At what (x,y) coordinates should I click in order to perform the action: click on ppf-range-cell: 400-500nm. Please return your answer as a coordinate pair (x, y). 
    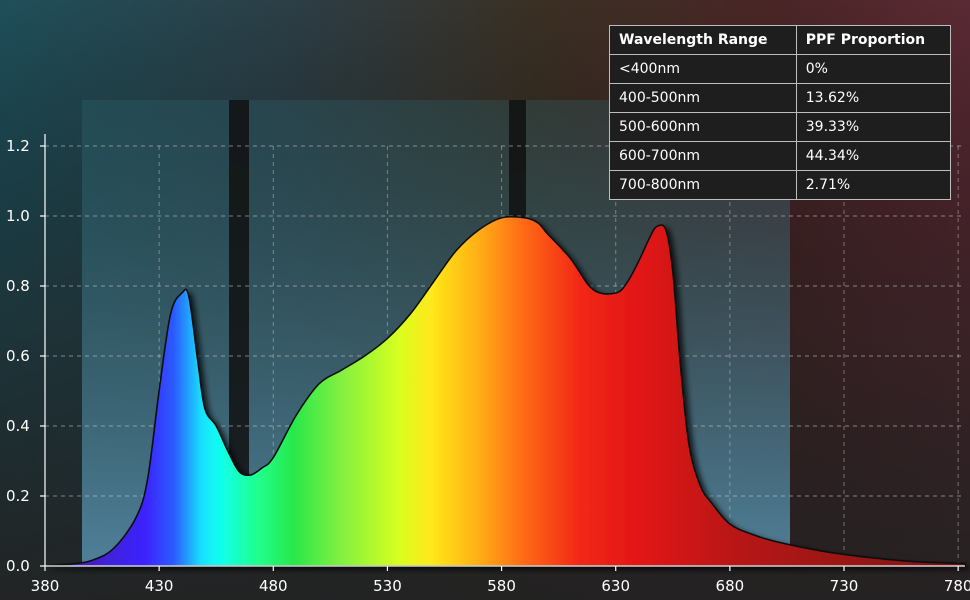
    Looking at the image, I should click on (703, 98).